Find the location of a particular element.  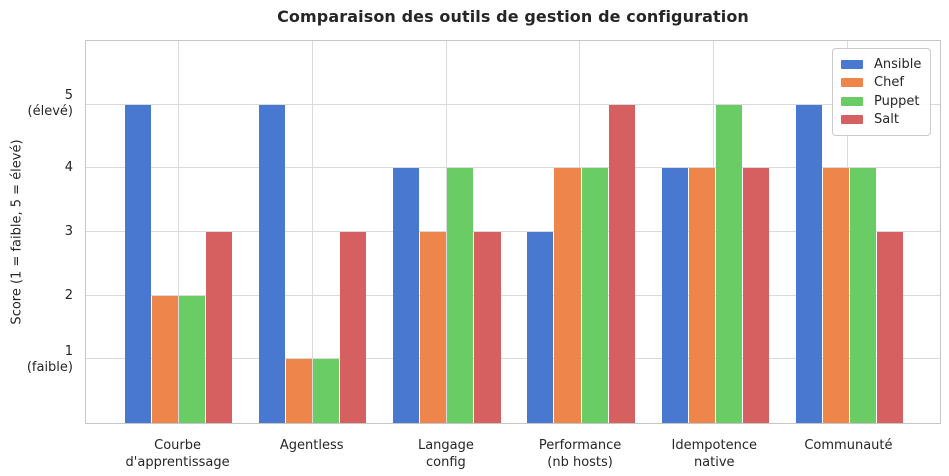

legend-entry: Chef is located at coordinates (881, 83).